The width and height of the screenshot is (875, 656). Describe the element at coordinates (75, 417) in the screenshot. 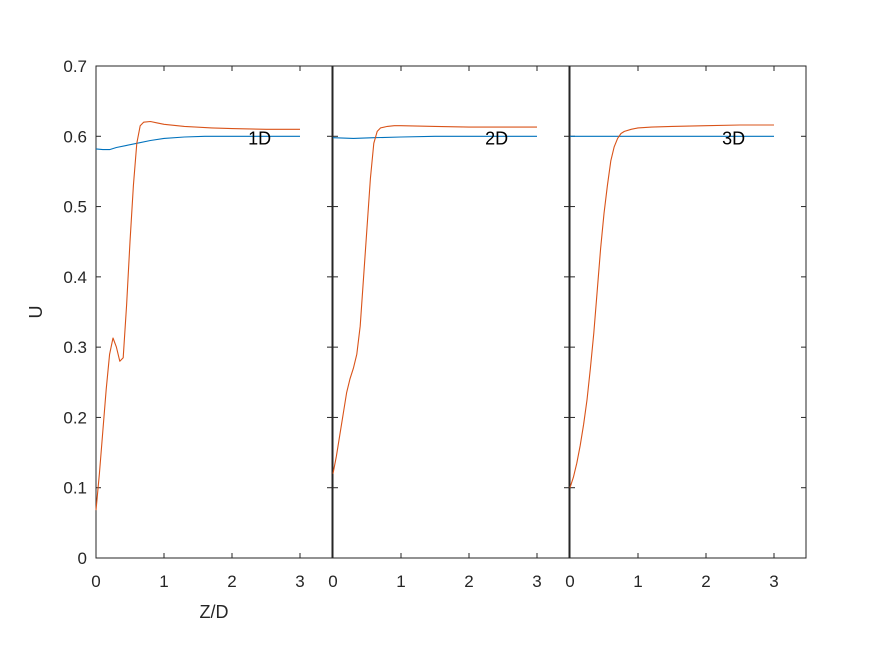

I see `y-tick-label: 0.2` at that location.